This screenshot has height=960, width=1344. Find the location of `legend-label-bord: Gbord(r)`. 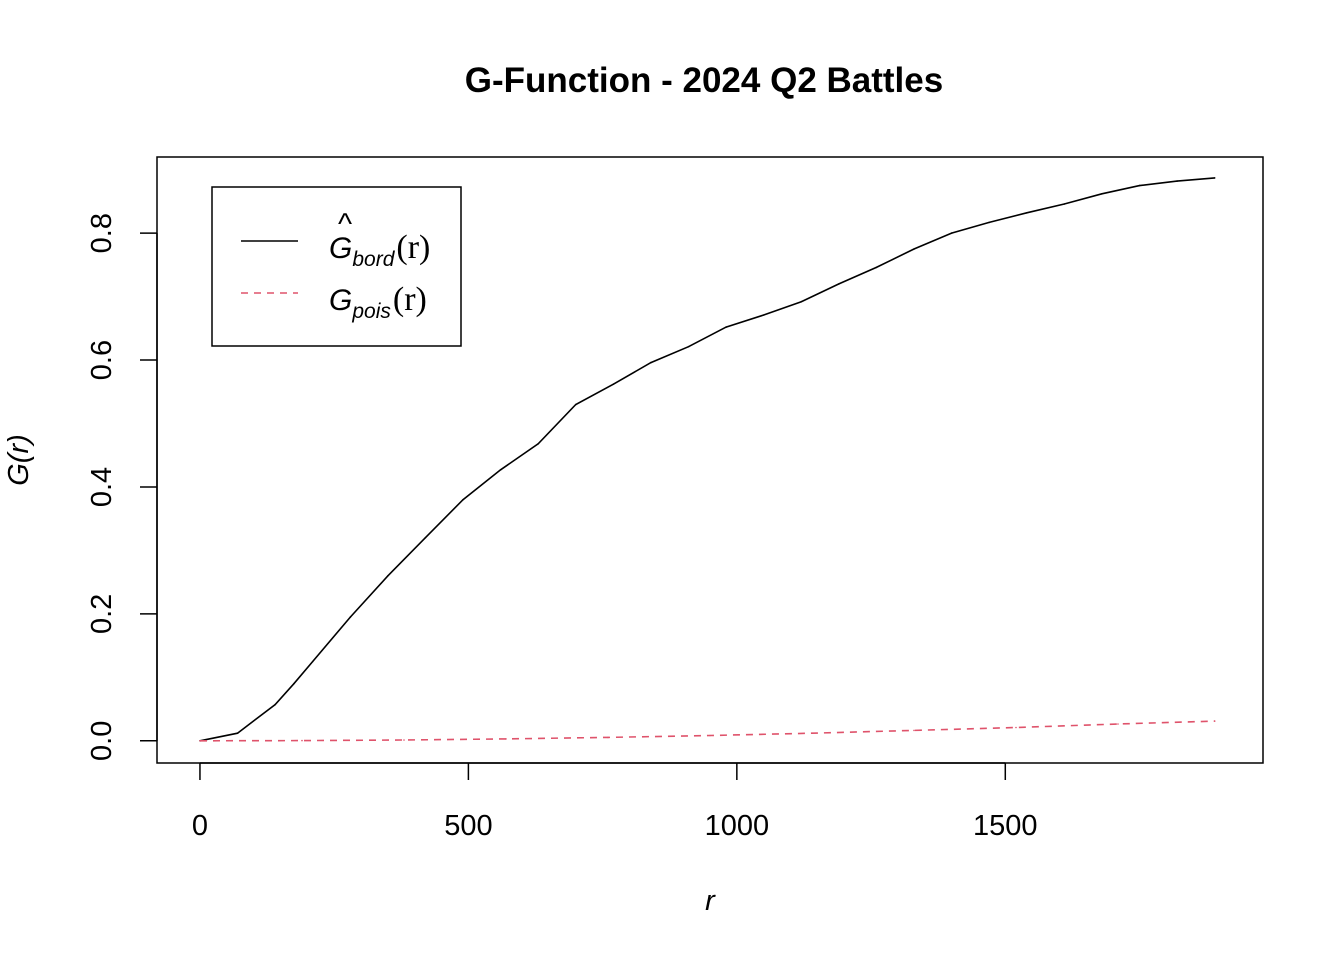

legend-label-bord: Gbord(r) is located at coordinates (379, 250).